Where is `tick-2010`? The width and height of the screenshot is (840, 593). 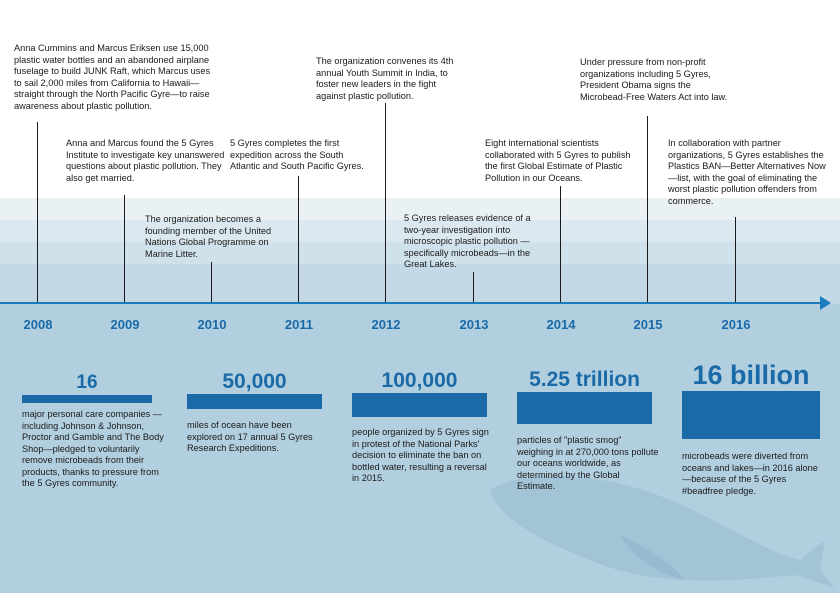
tick-2010 is located at coordinates (211, 282).